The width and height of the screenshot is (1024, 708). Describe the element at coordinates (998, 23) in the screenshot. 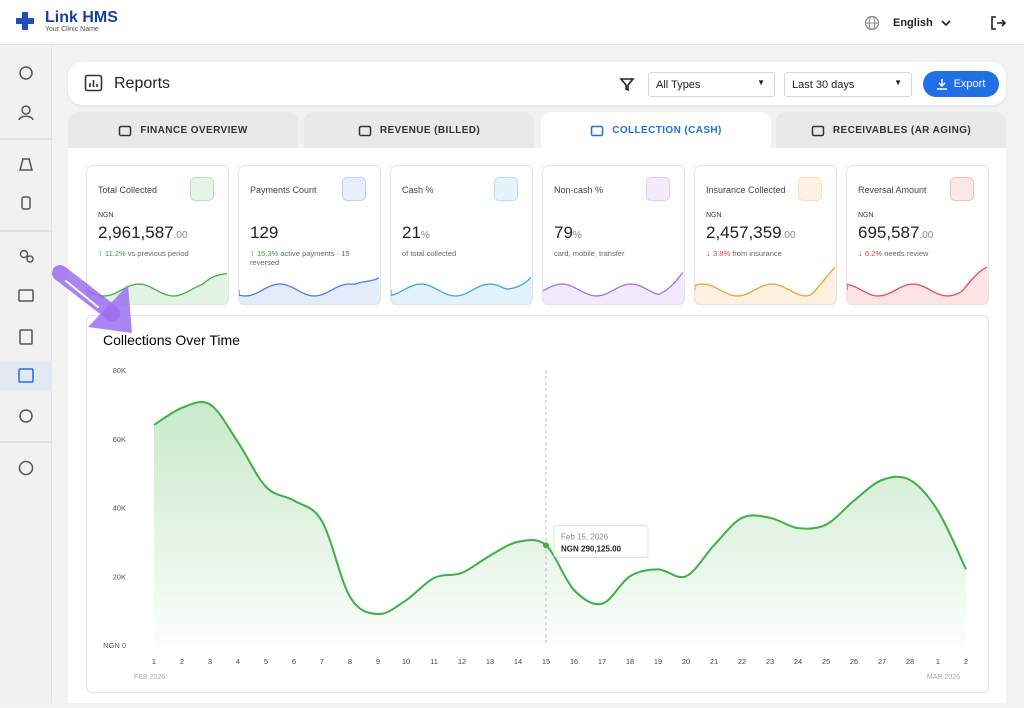

I see `logout-icon` at that location.